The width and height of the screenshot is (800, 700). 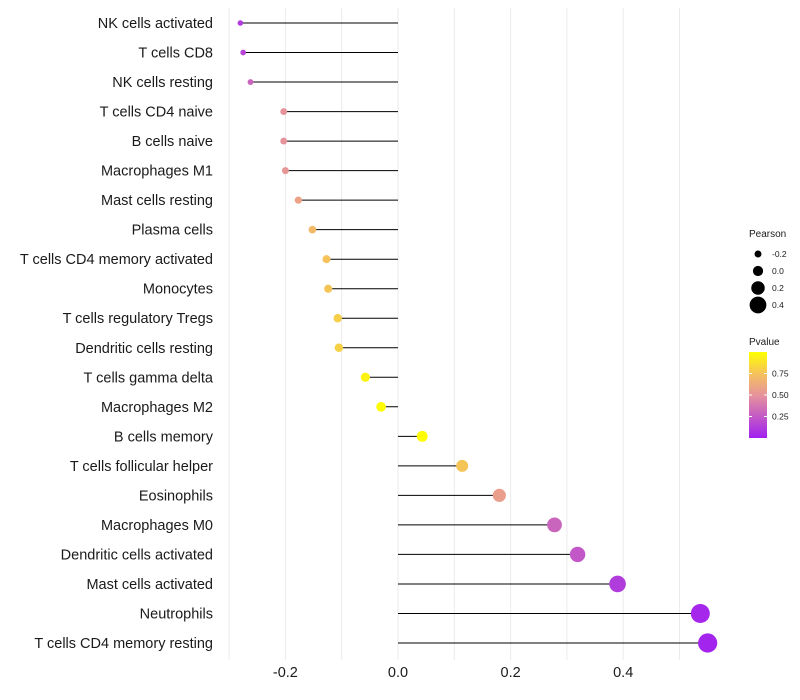 I want to click on category-label: Eosinophils, so click(x=176, y=496).